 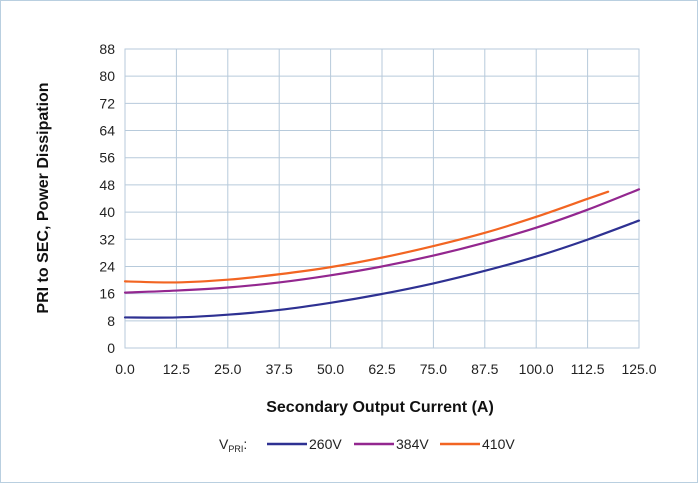 What do you see at coordinates (227, 369) in the screenshot?
I see `x-tick-label: 25.0` at bounding box center [227, 369].